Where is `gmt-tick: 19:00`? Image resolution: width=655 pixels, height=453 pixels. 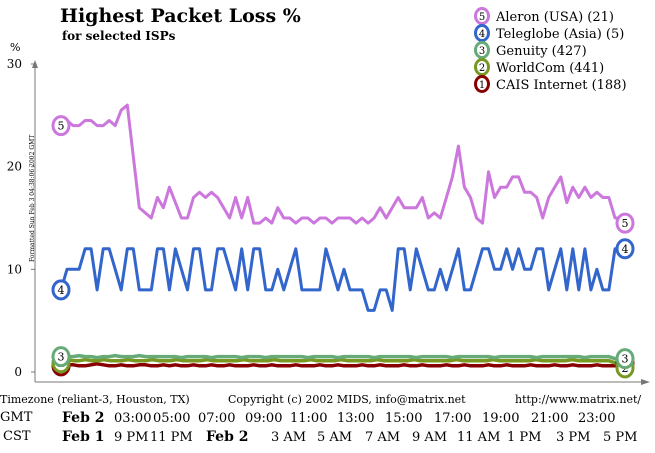
gmt-tick: 19:00 is located at coordinates (500, 418).